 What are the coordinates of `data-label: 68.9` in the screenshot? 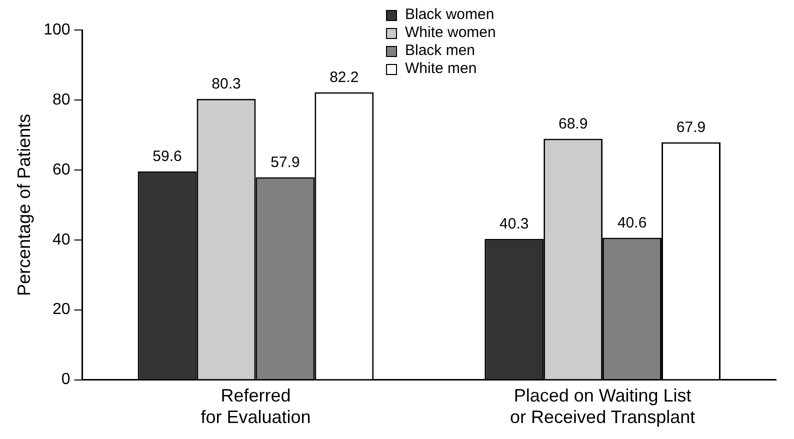 It's located at (573, 123).